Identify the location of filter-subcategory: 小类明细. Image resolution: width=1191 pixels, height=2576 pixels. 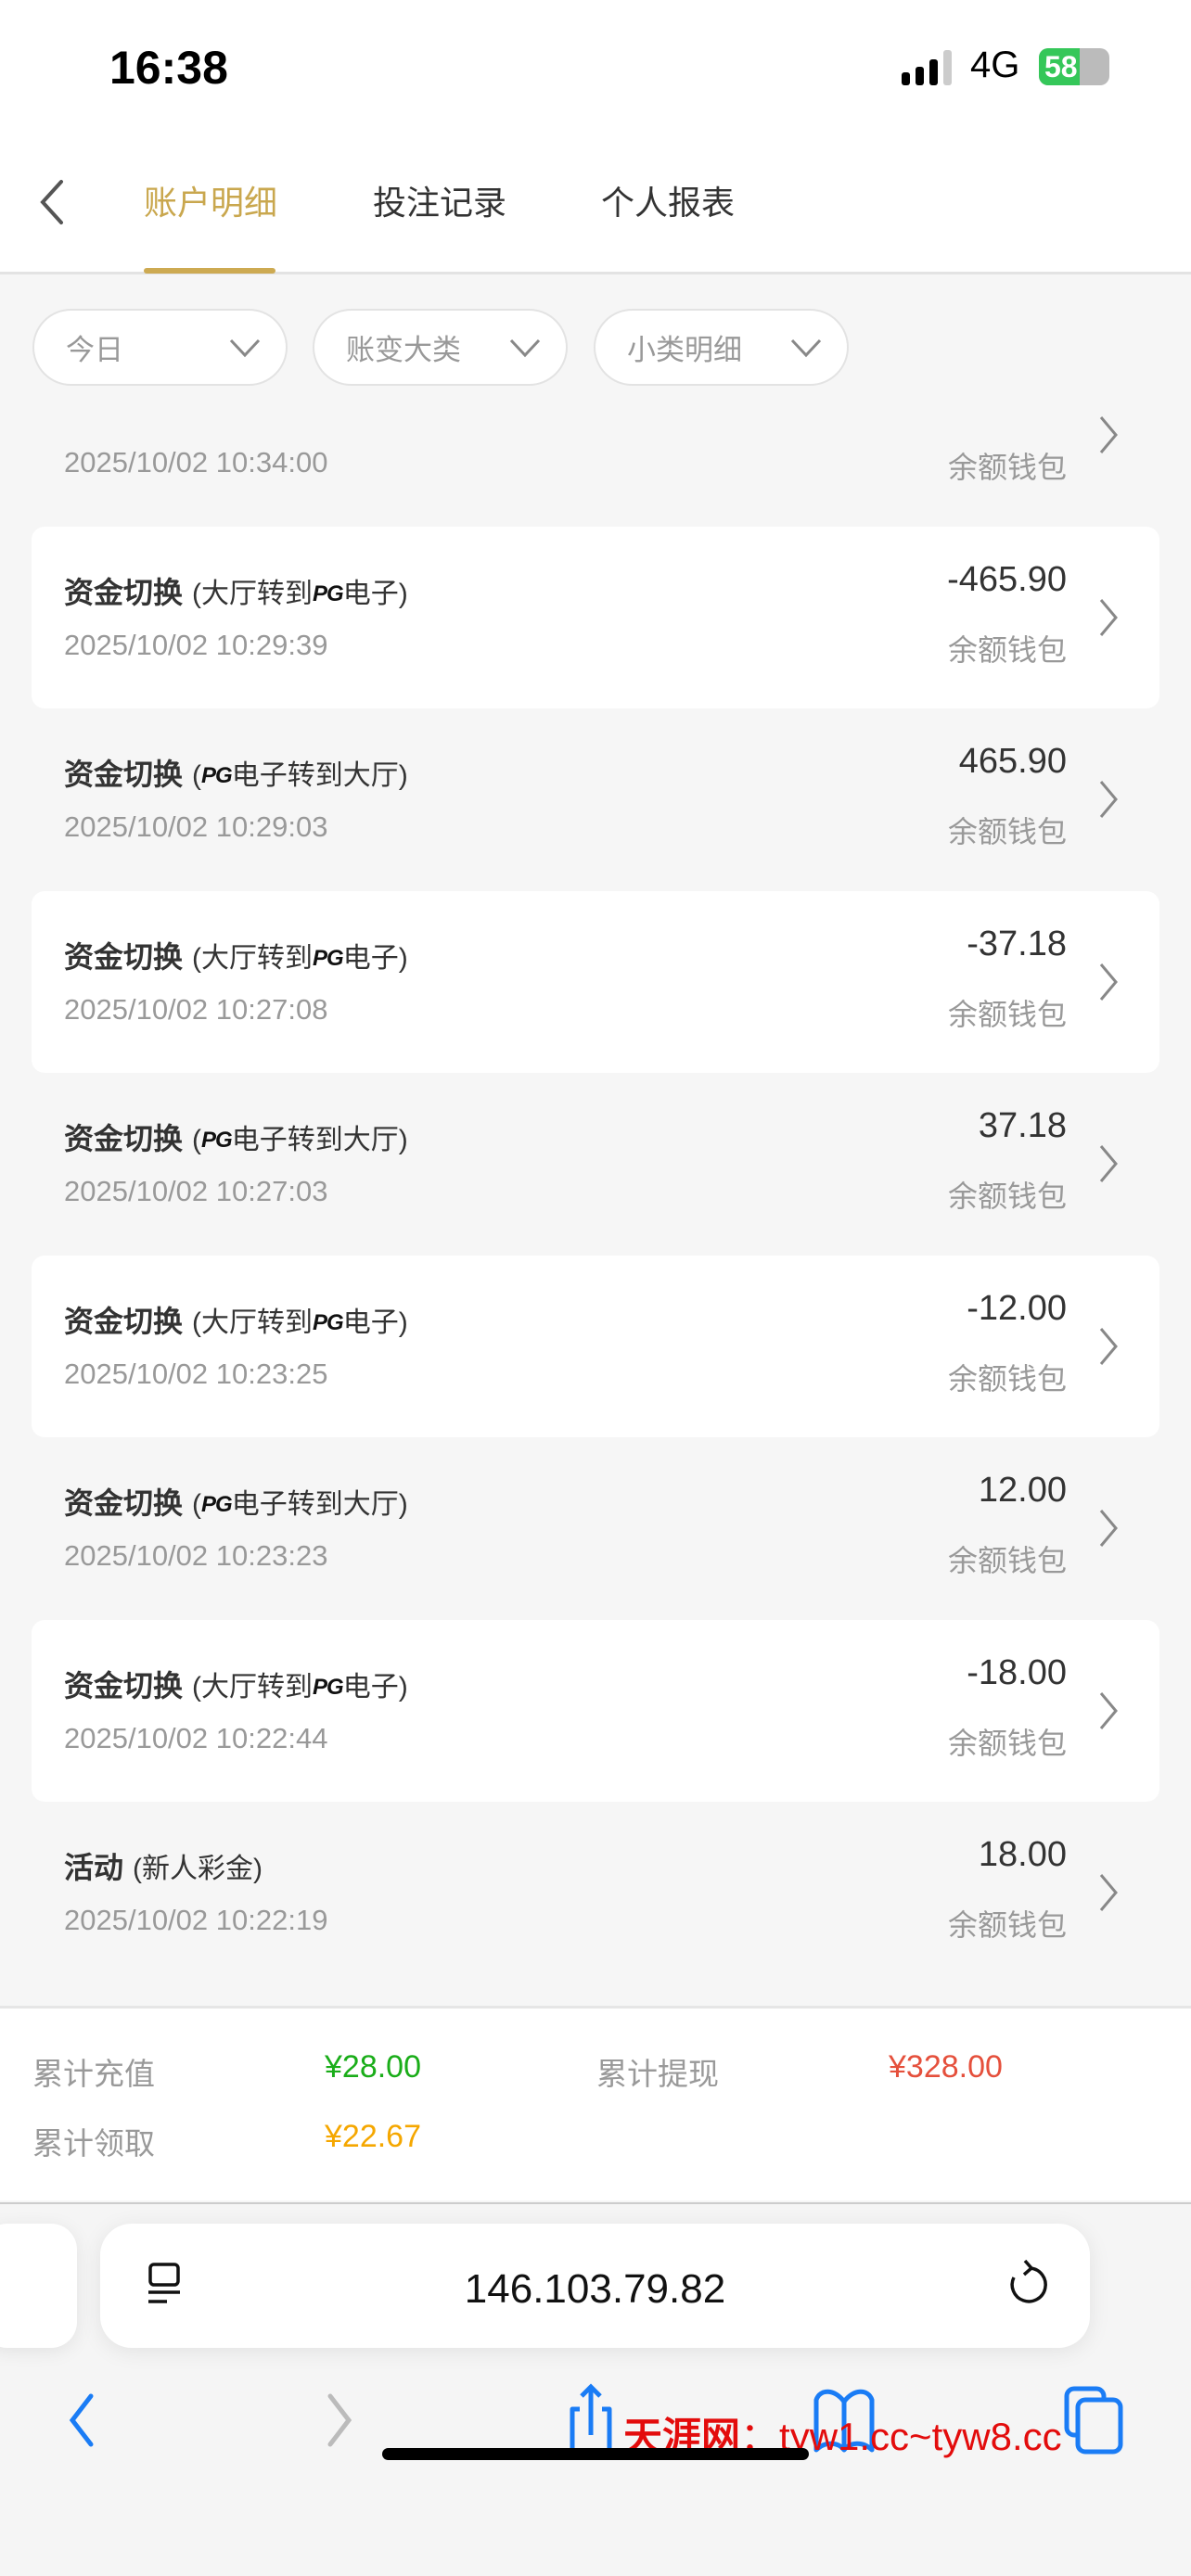
(721, 348).